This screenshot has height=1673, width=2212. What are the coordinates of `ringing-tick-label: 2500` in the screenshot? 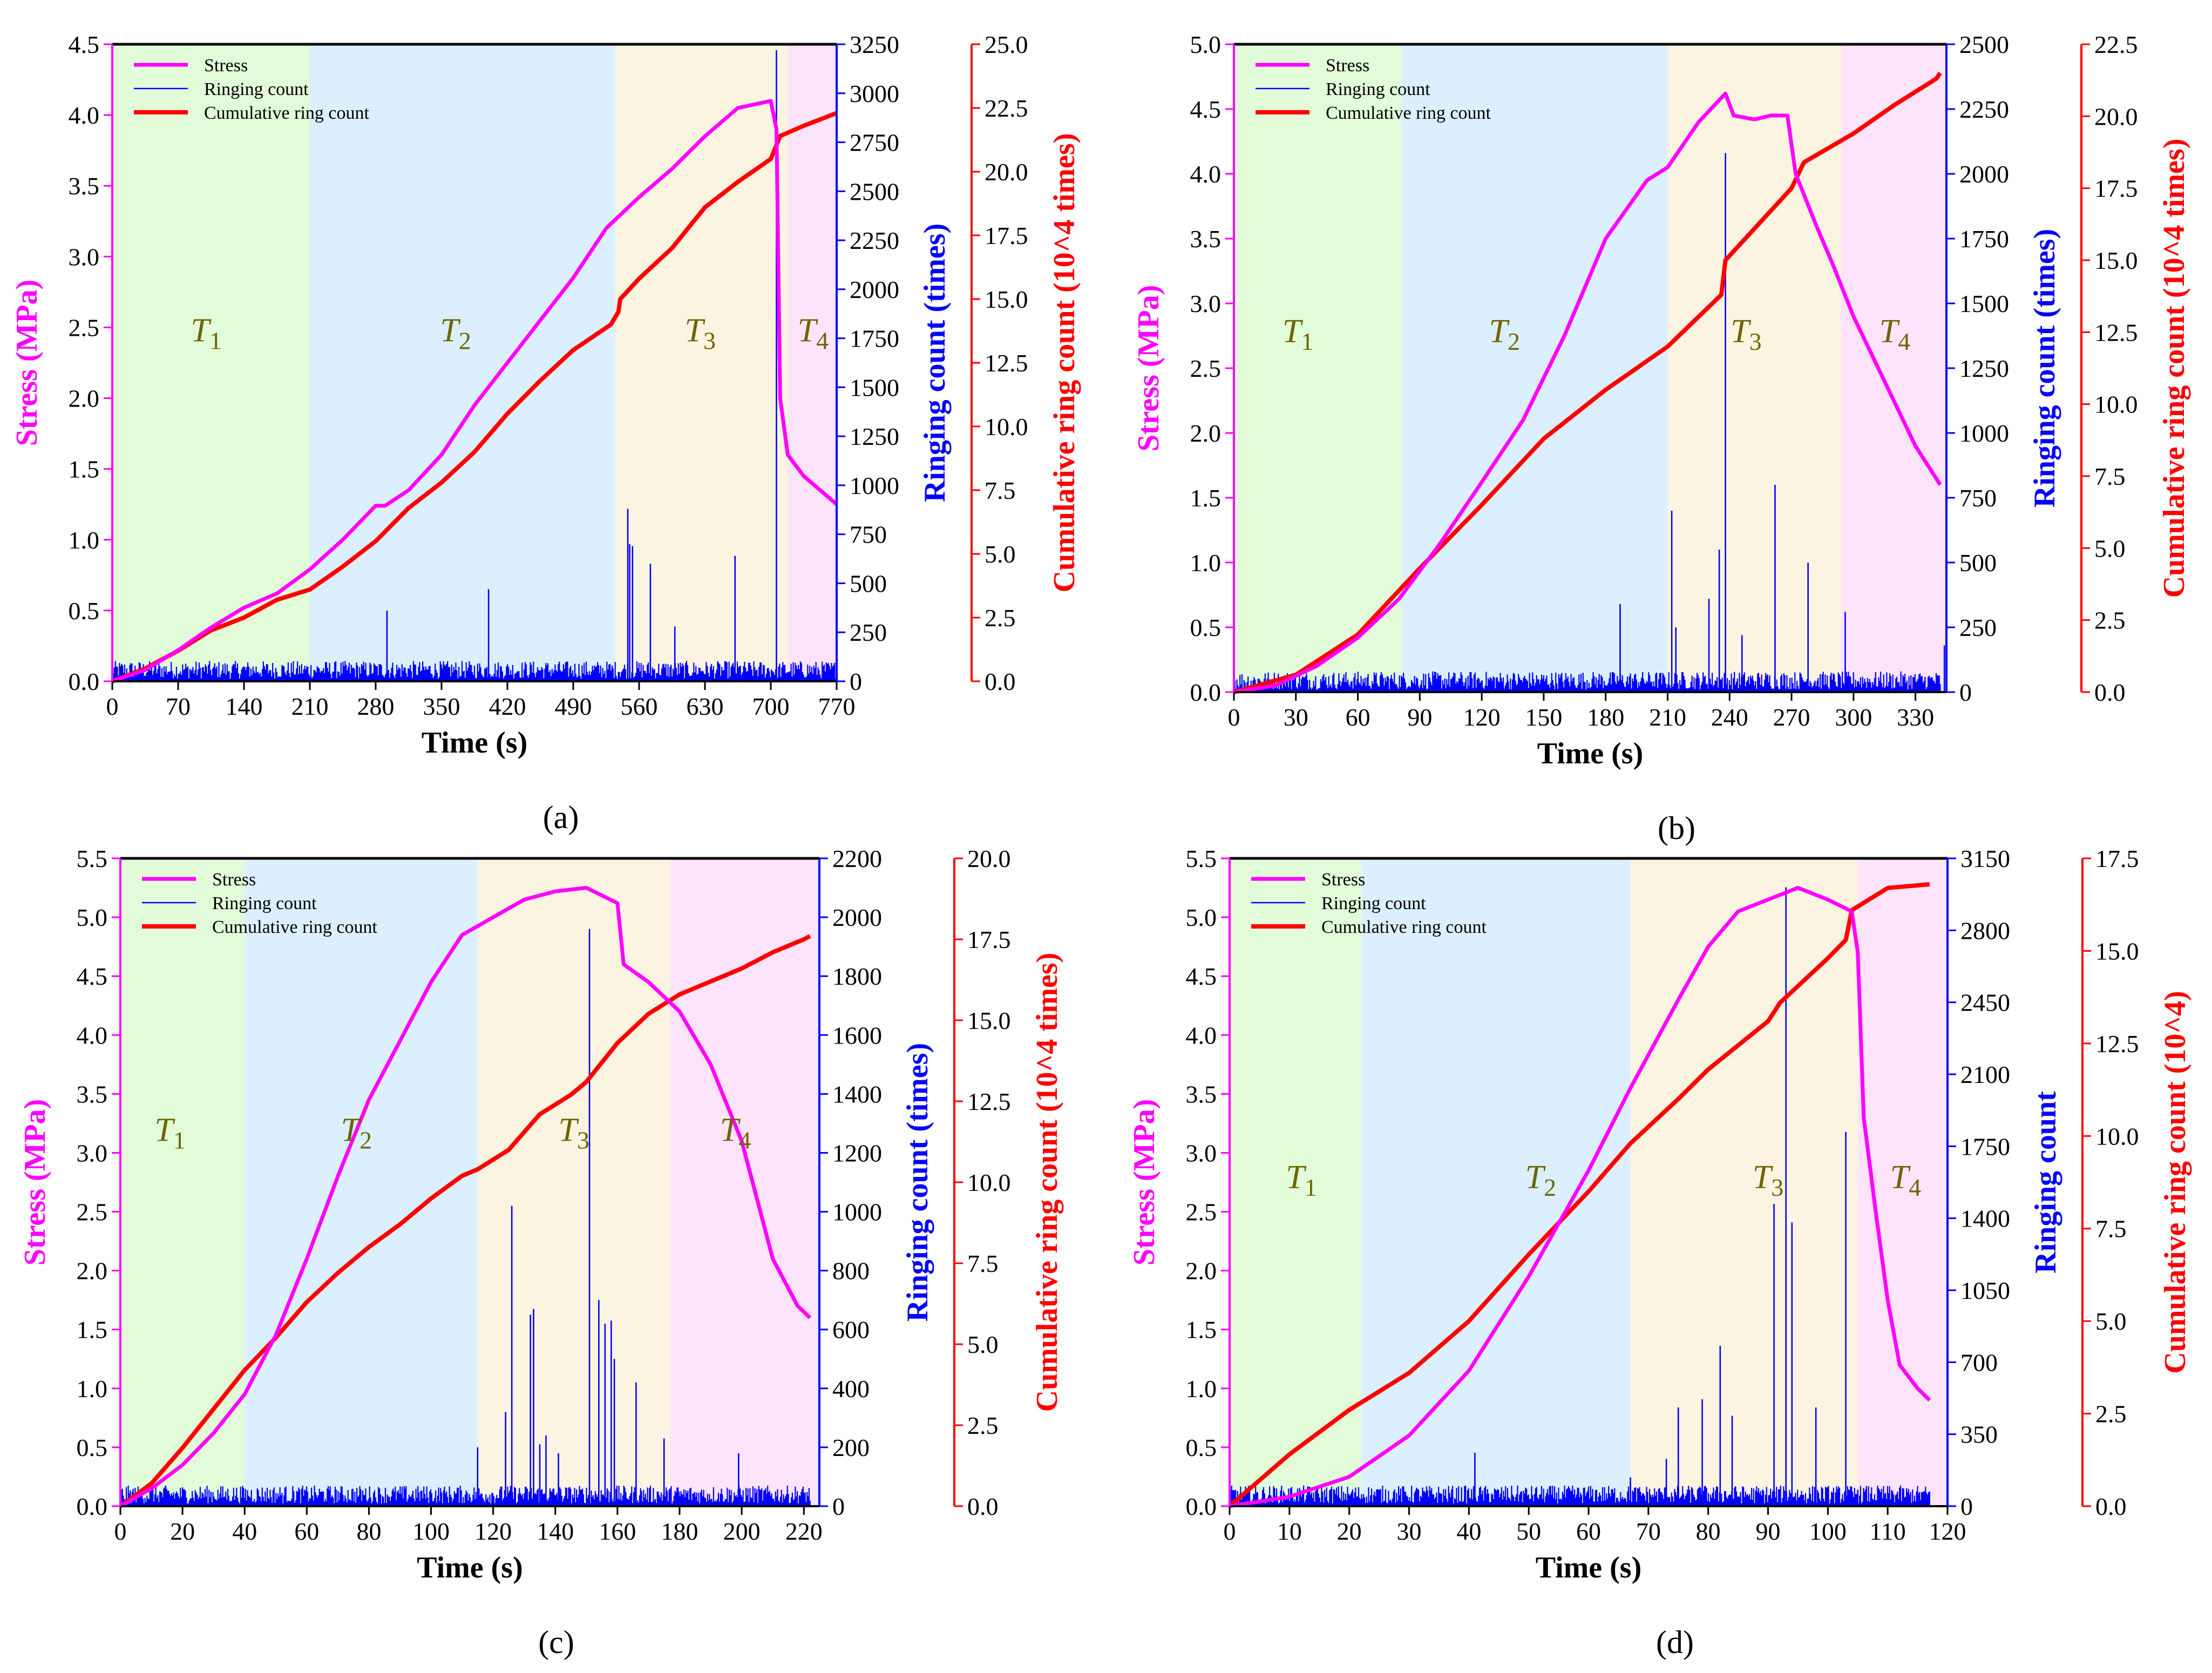 It's located at (1984, 45).